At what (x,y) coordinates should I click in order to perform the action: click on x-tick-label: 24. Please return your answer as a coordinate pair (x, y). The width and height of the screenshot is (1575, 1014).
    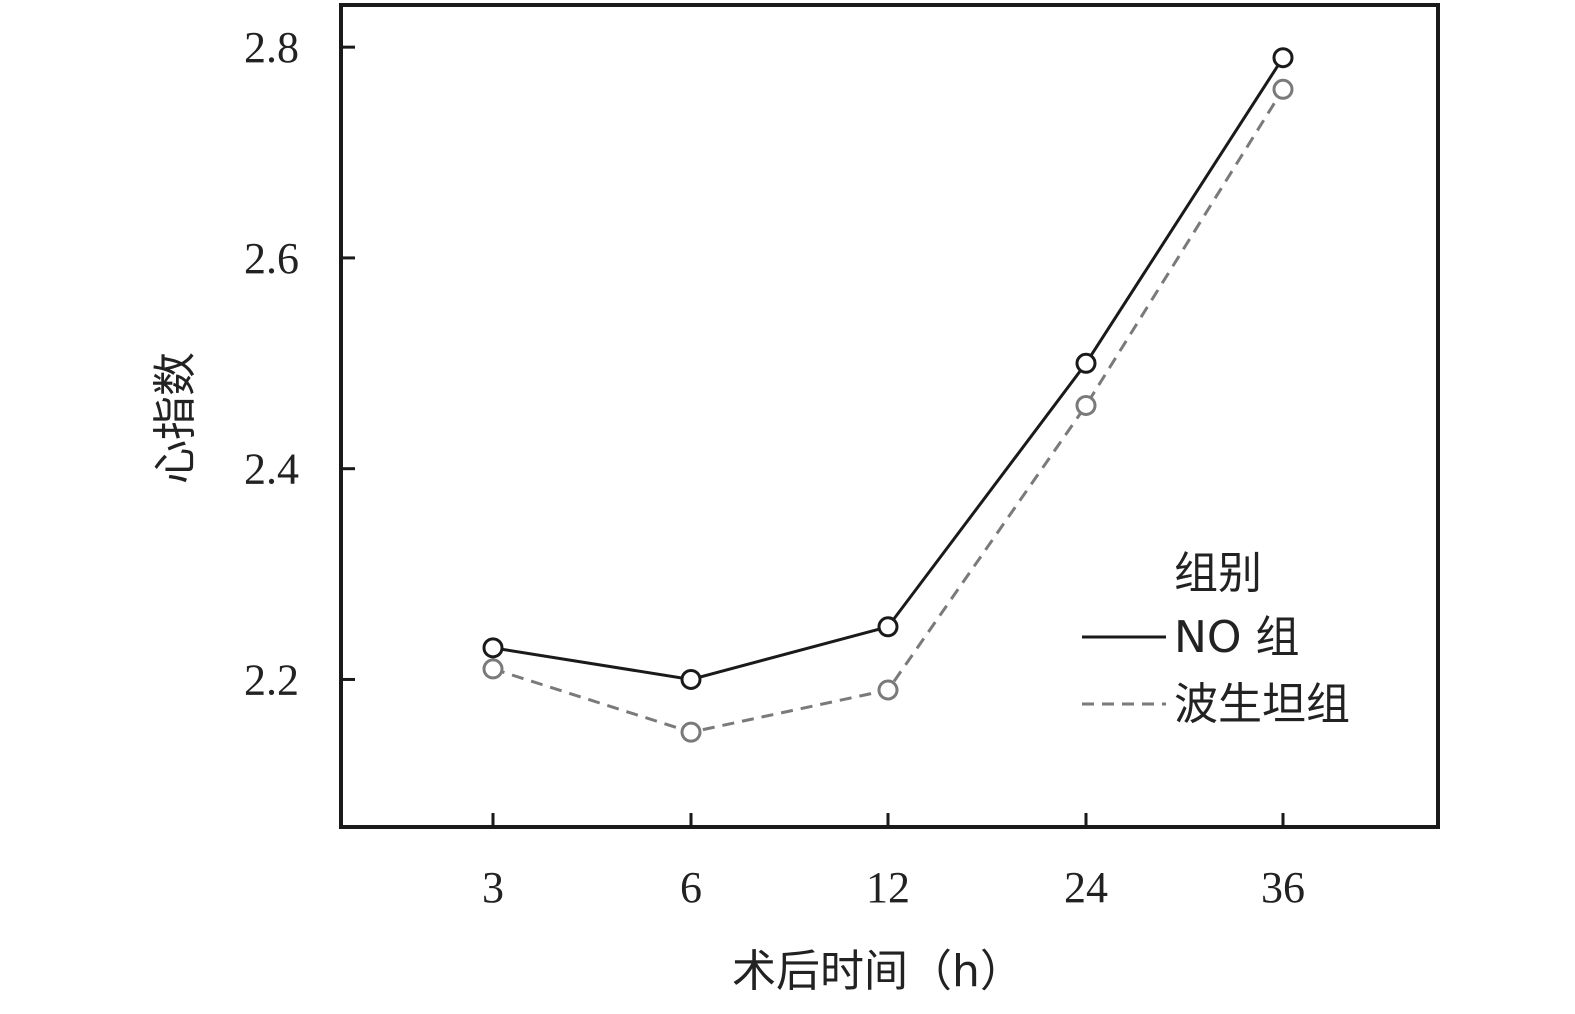
    Looking at the image, I should click on (1086, 887).